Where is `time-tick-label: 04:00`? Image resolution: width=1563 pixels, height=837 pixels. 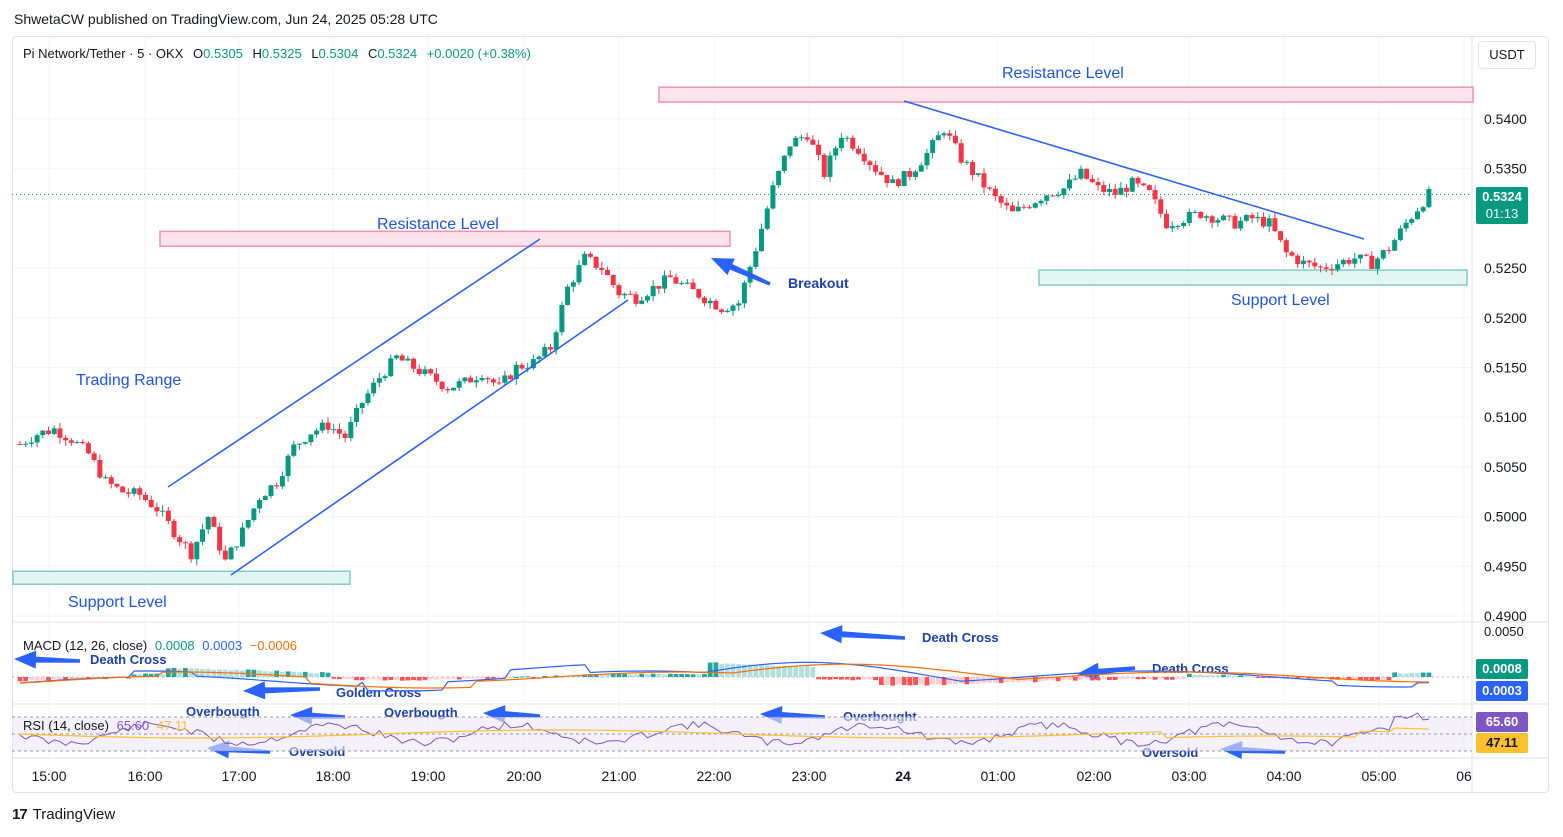 time-tick-label: 04:00 is located at coordinates (1283, 776).